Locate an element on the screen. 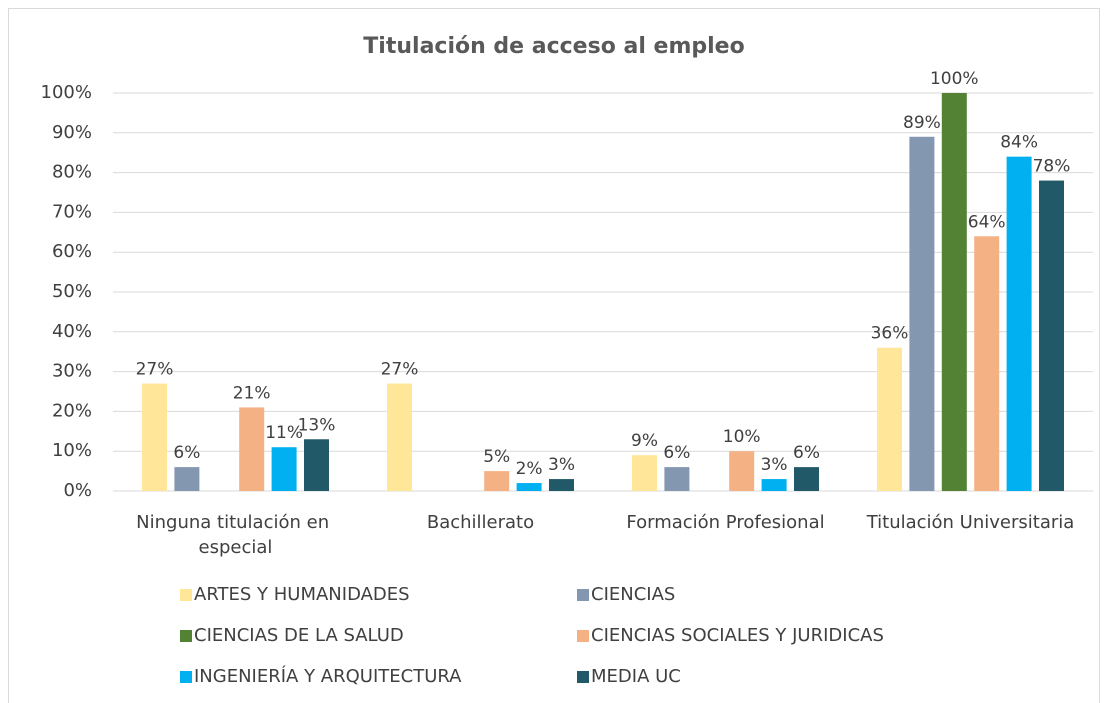 The height and width of the screenshot is (703, 1108). y-tick-label: 10% is located at coordinates (72, 450).